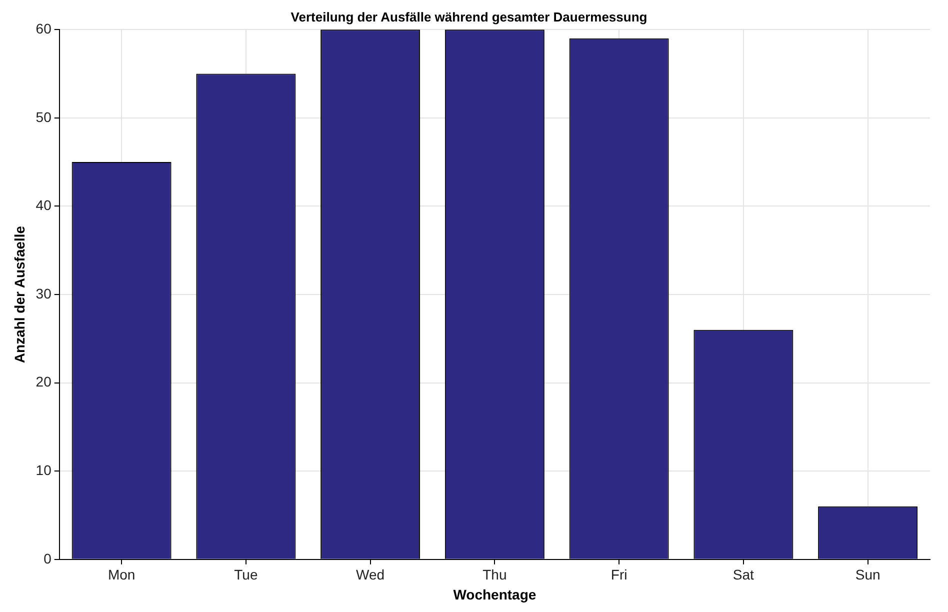  What do you see at coordinates (48, 558) in the screenshot?
I see `y-tick-label: 0` at bounding box center [48, 558].